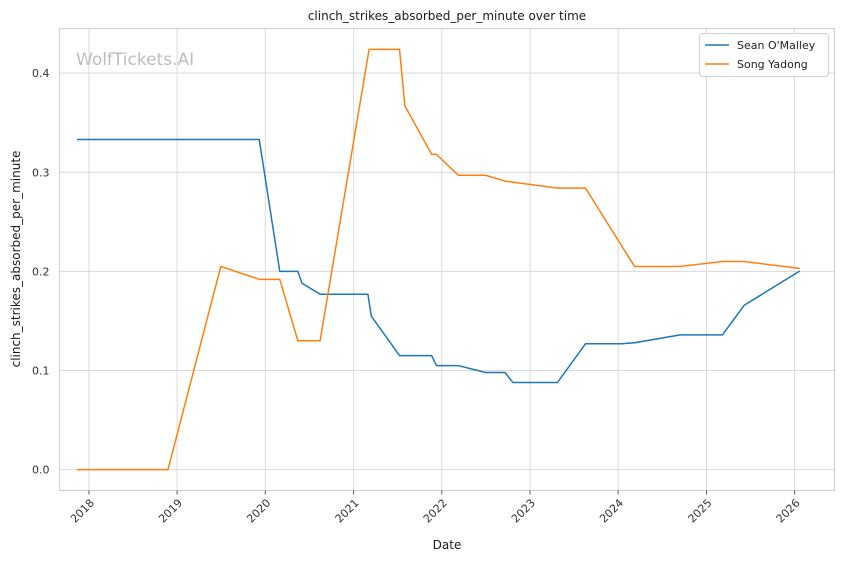  I want to click on x-axis-label: Date, so click(447, 545).